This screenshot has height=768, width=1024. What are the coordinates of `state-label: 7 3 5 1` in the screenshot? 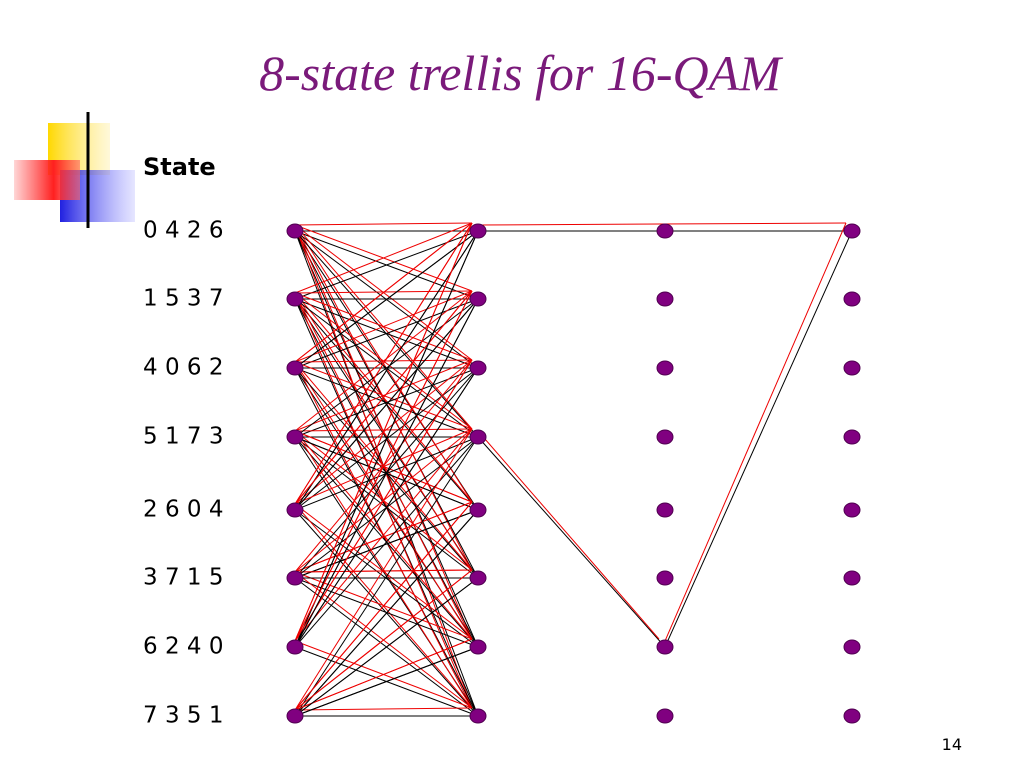 It's located at (183, 716).